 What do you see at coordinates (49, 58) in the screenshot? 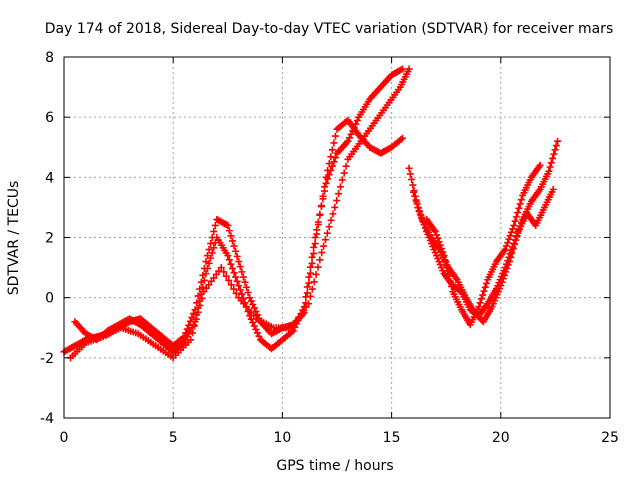
I see `y-tick-label: 8` at bounding box center [49, 58].